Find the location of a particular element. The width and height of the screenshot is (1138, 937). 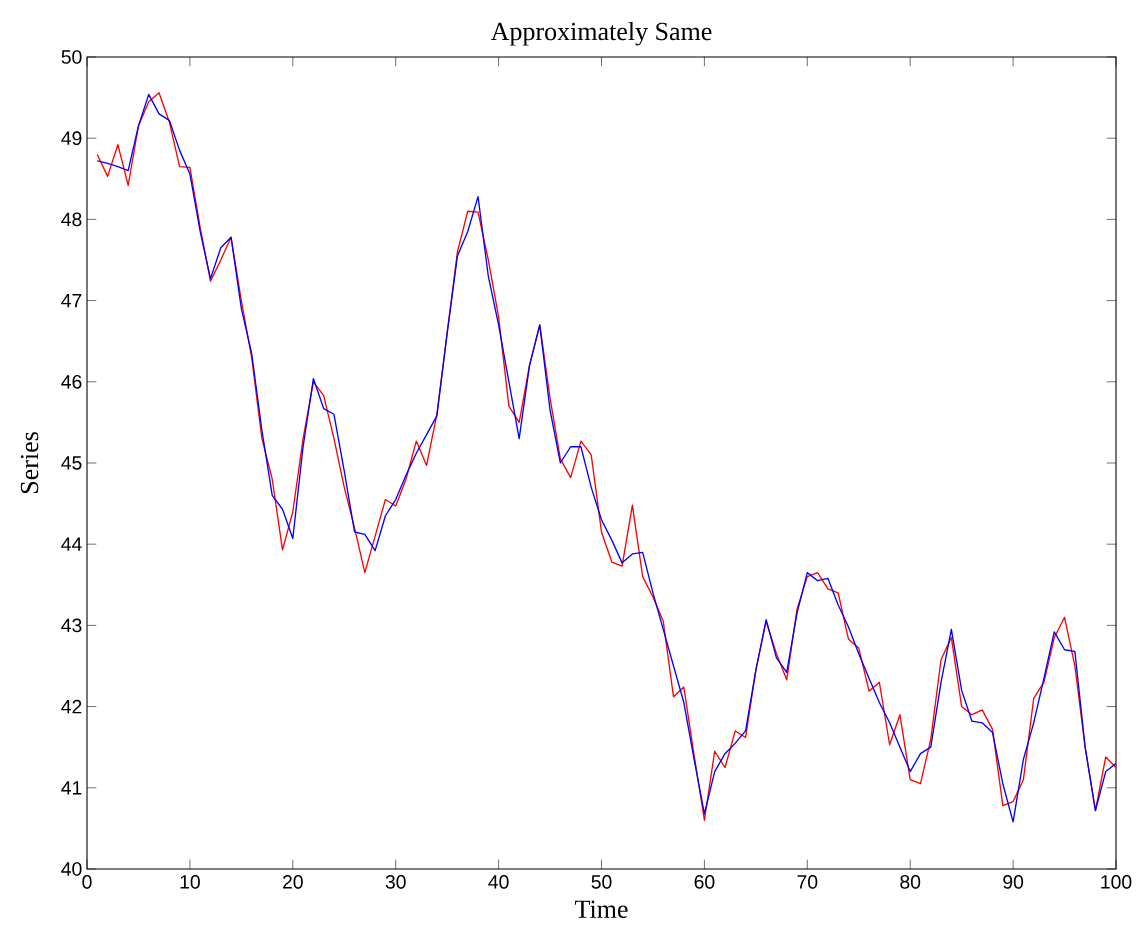

y-tick-label: 47 is located at coordinates (71, 300).